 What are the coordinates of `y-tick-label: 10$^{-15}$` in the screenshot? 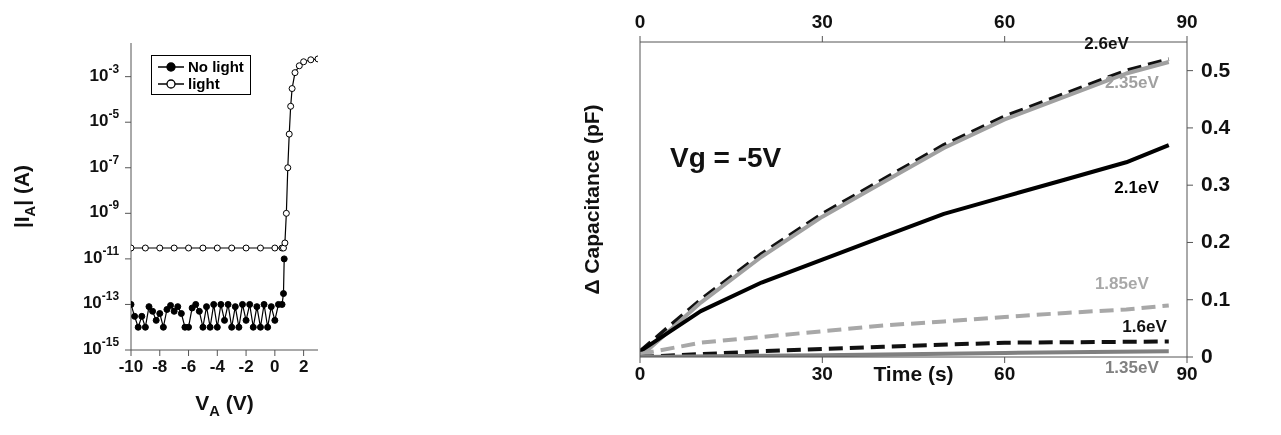 It's located at (101, 347).